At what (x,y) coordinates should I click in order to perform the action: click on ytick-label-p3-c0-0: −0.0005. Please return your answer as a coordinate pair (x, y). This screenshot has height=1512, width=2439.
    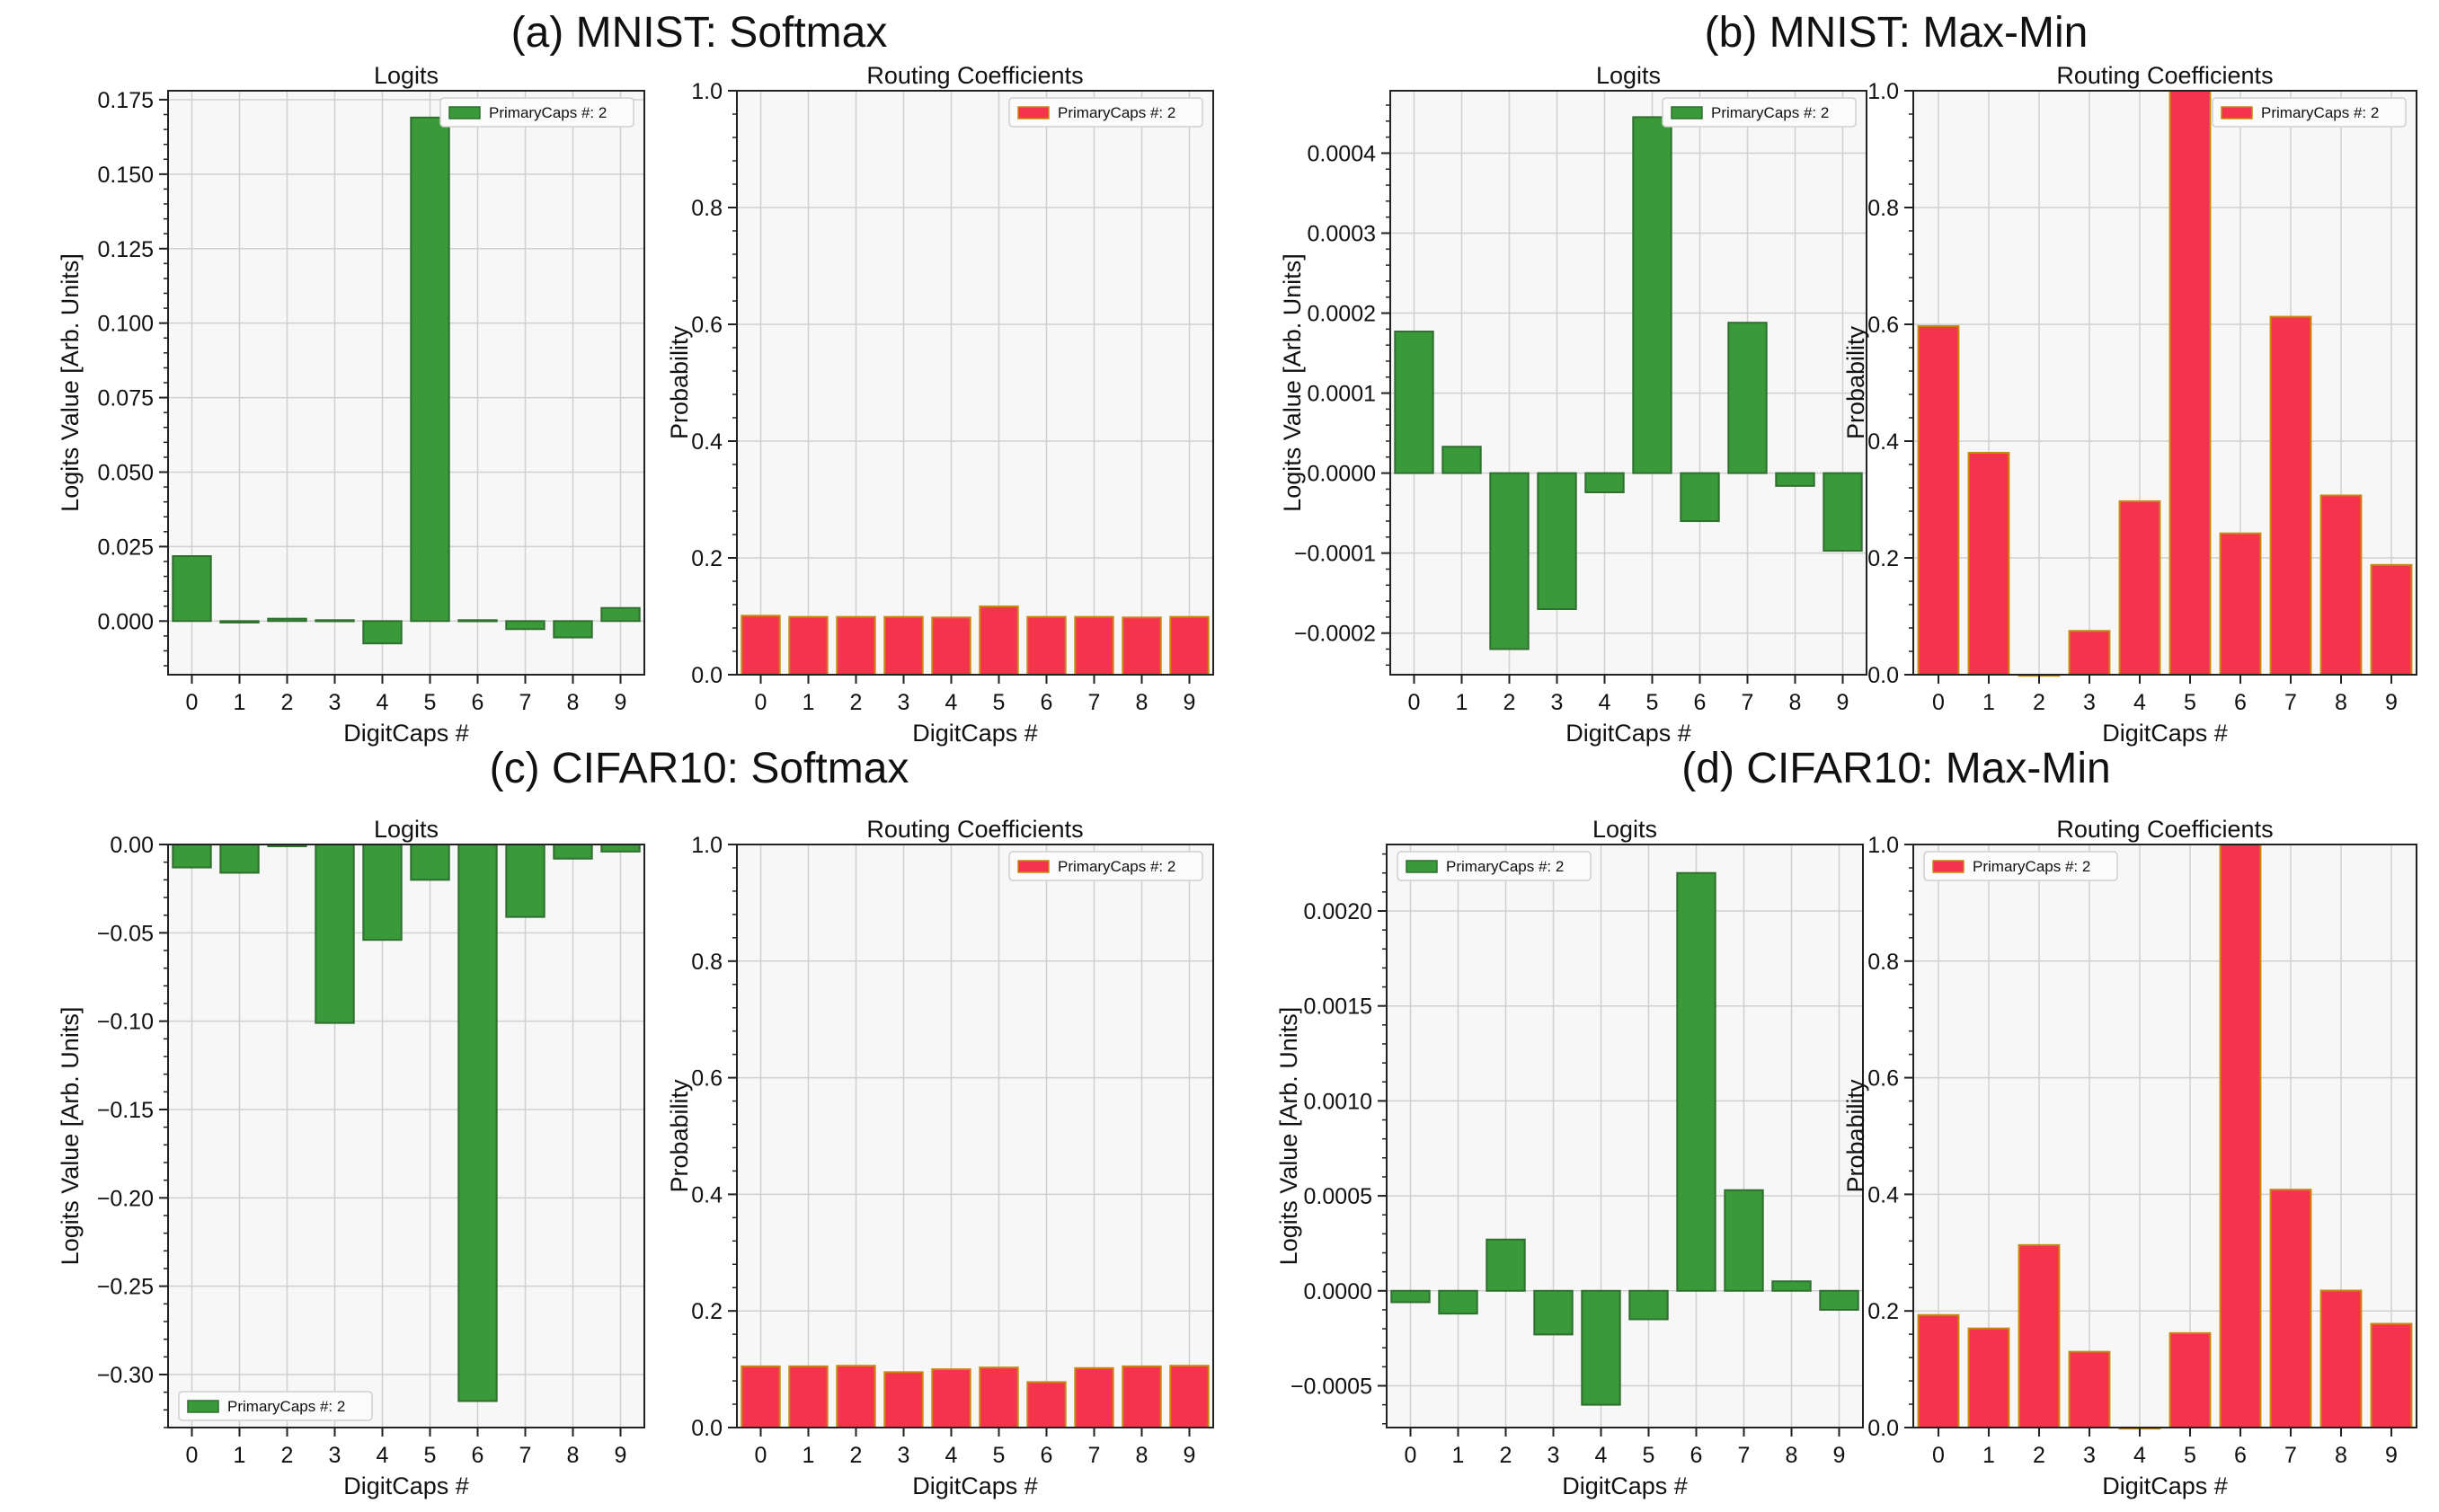
    Looking at the image, I should click on (1331, 1387).